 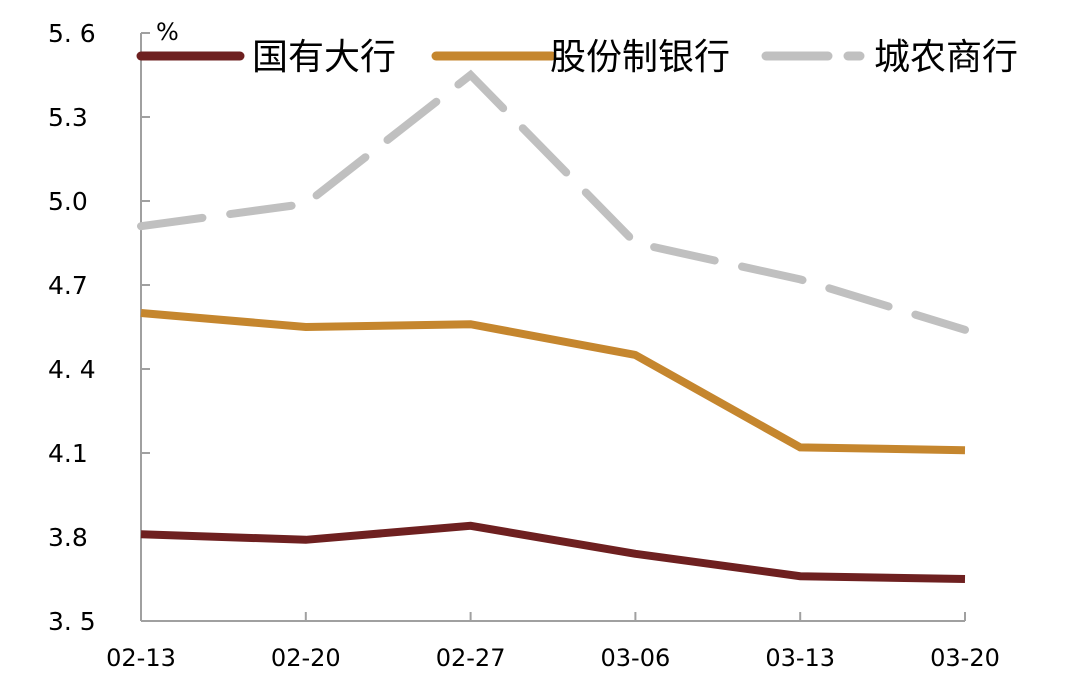 What do you see at coordinates (68, 537) in the screenshot?
I see `y-tick-label: 3.8` at bounding box center [68, 537].